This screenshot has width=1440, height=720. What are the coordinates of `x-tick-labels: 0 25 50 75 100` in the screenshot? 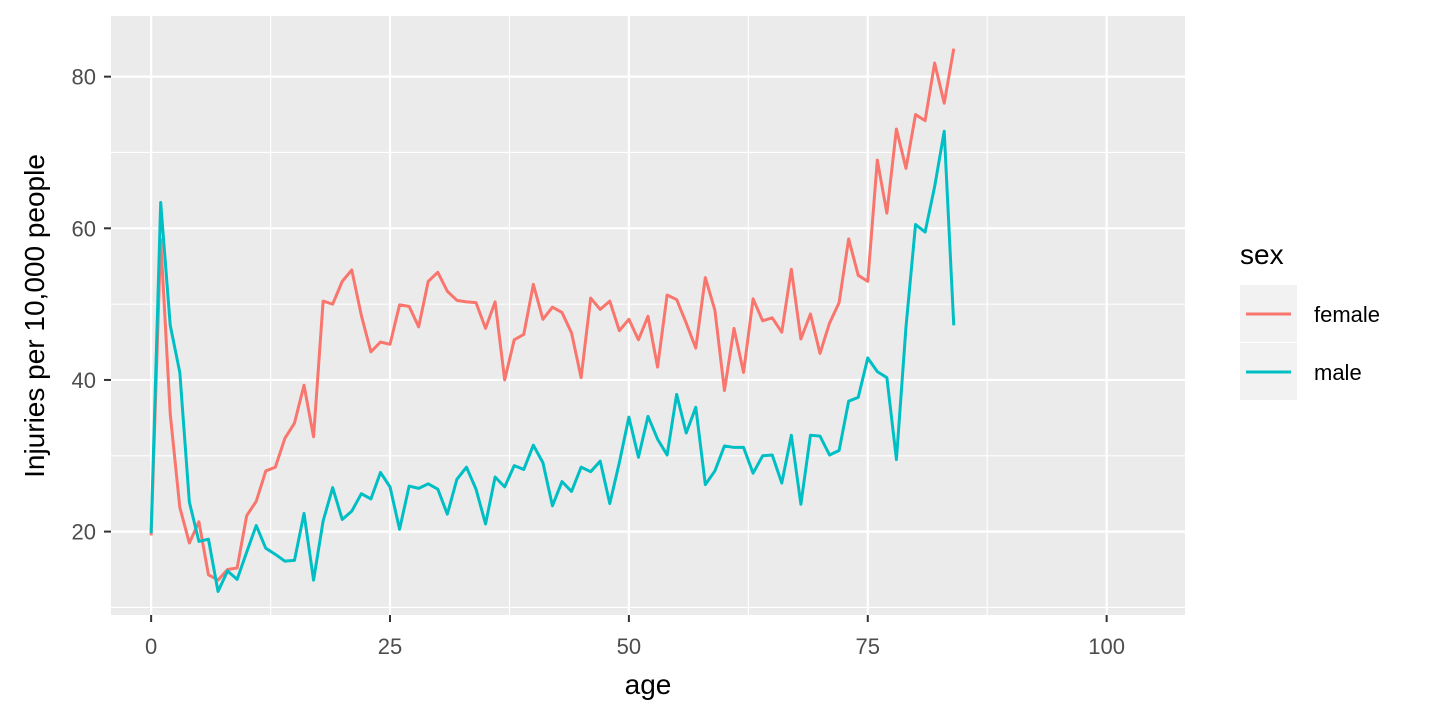 It's located at (635, 646).